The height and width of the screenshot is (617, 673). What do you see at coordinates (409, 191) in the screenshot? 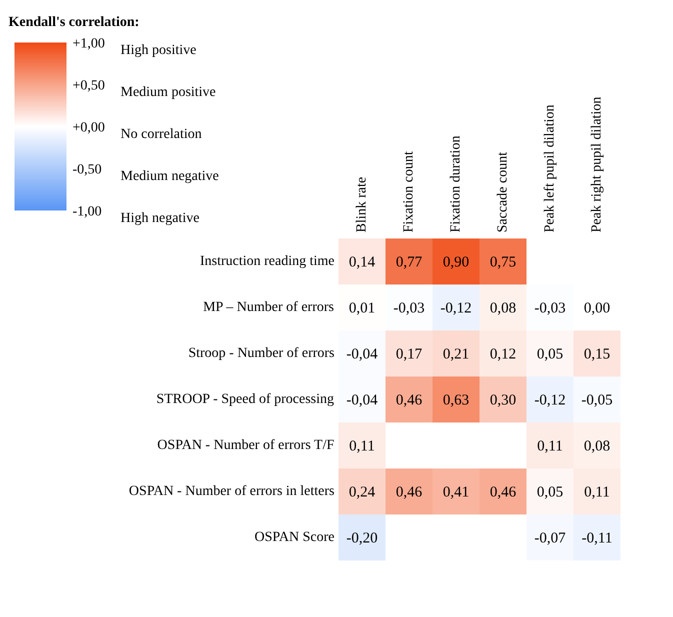
I see `x-tick-label: Fixation count` at bounding box center [409, 191].